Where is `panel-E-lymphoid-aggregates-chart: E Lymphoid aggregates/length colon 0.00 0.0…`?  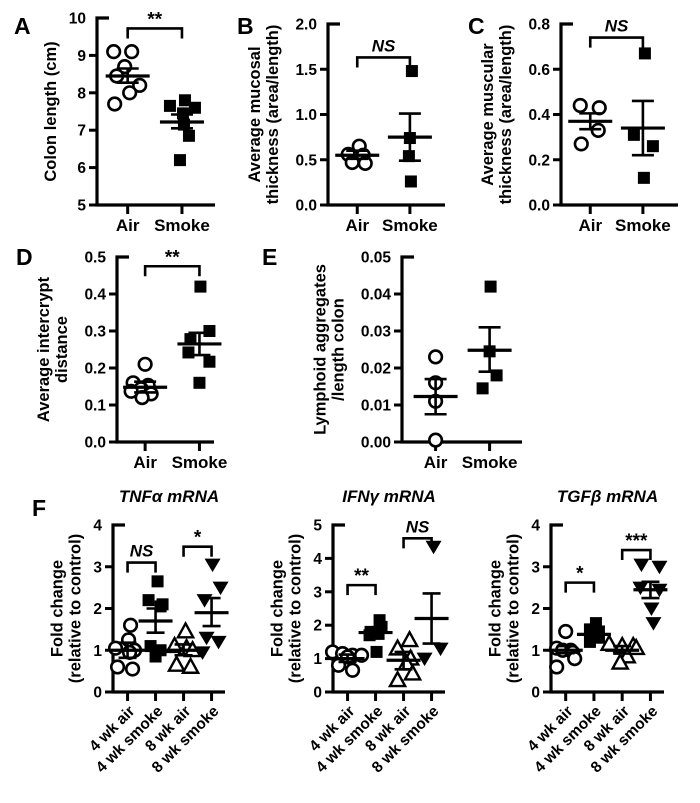
panel-E-lymphoid-aggregates-chart: E Lymphoid aggregates/length colon 0.00 0.0… is located at coordinates (392, 358).